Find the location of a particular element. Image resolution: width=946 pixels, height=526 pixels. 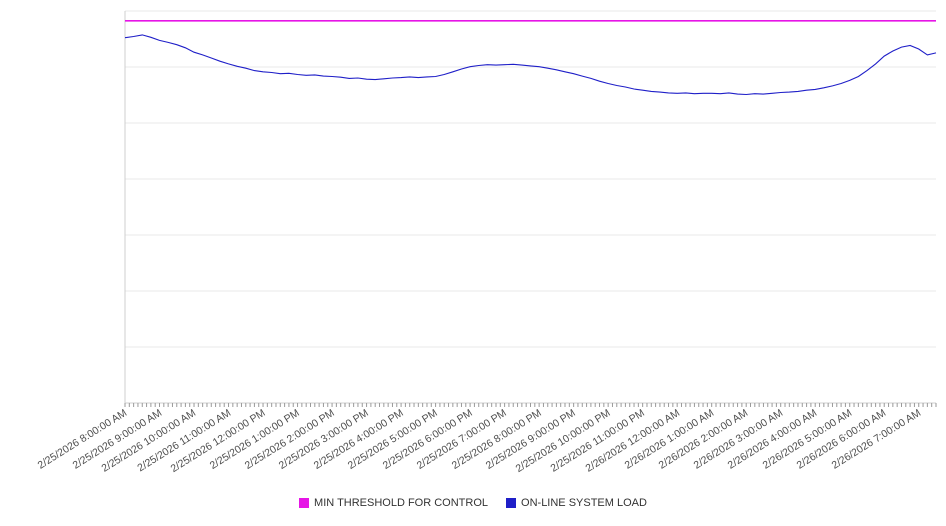

legend-label-online-system-load: ON-LINE SYSTEM LOAD is located at coordinates (584, 503).